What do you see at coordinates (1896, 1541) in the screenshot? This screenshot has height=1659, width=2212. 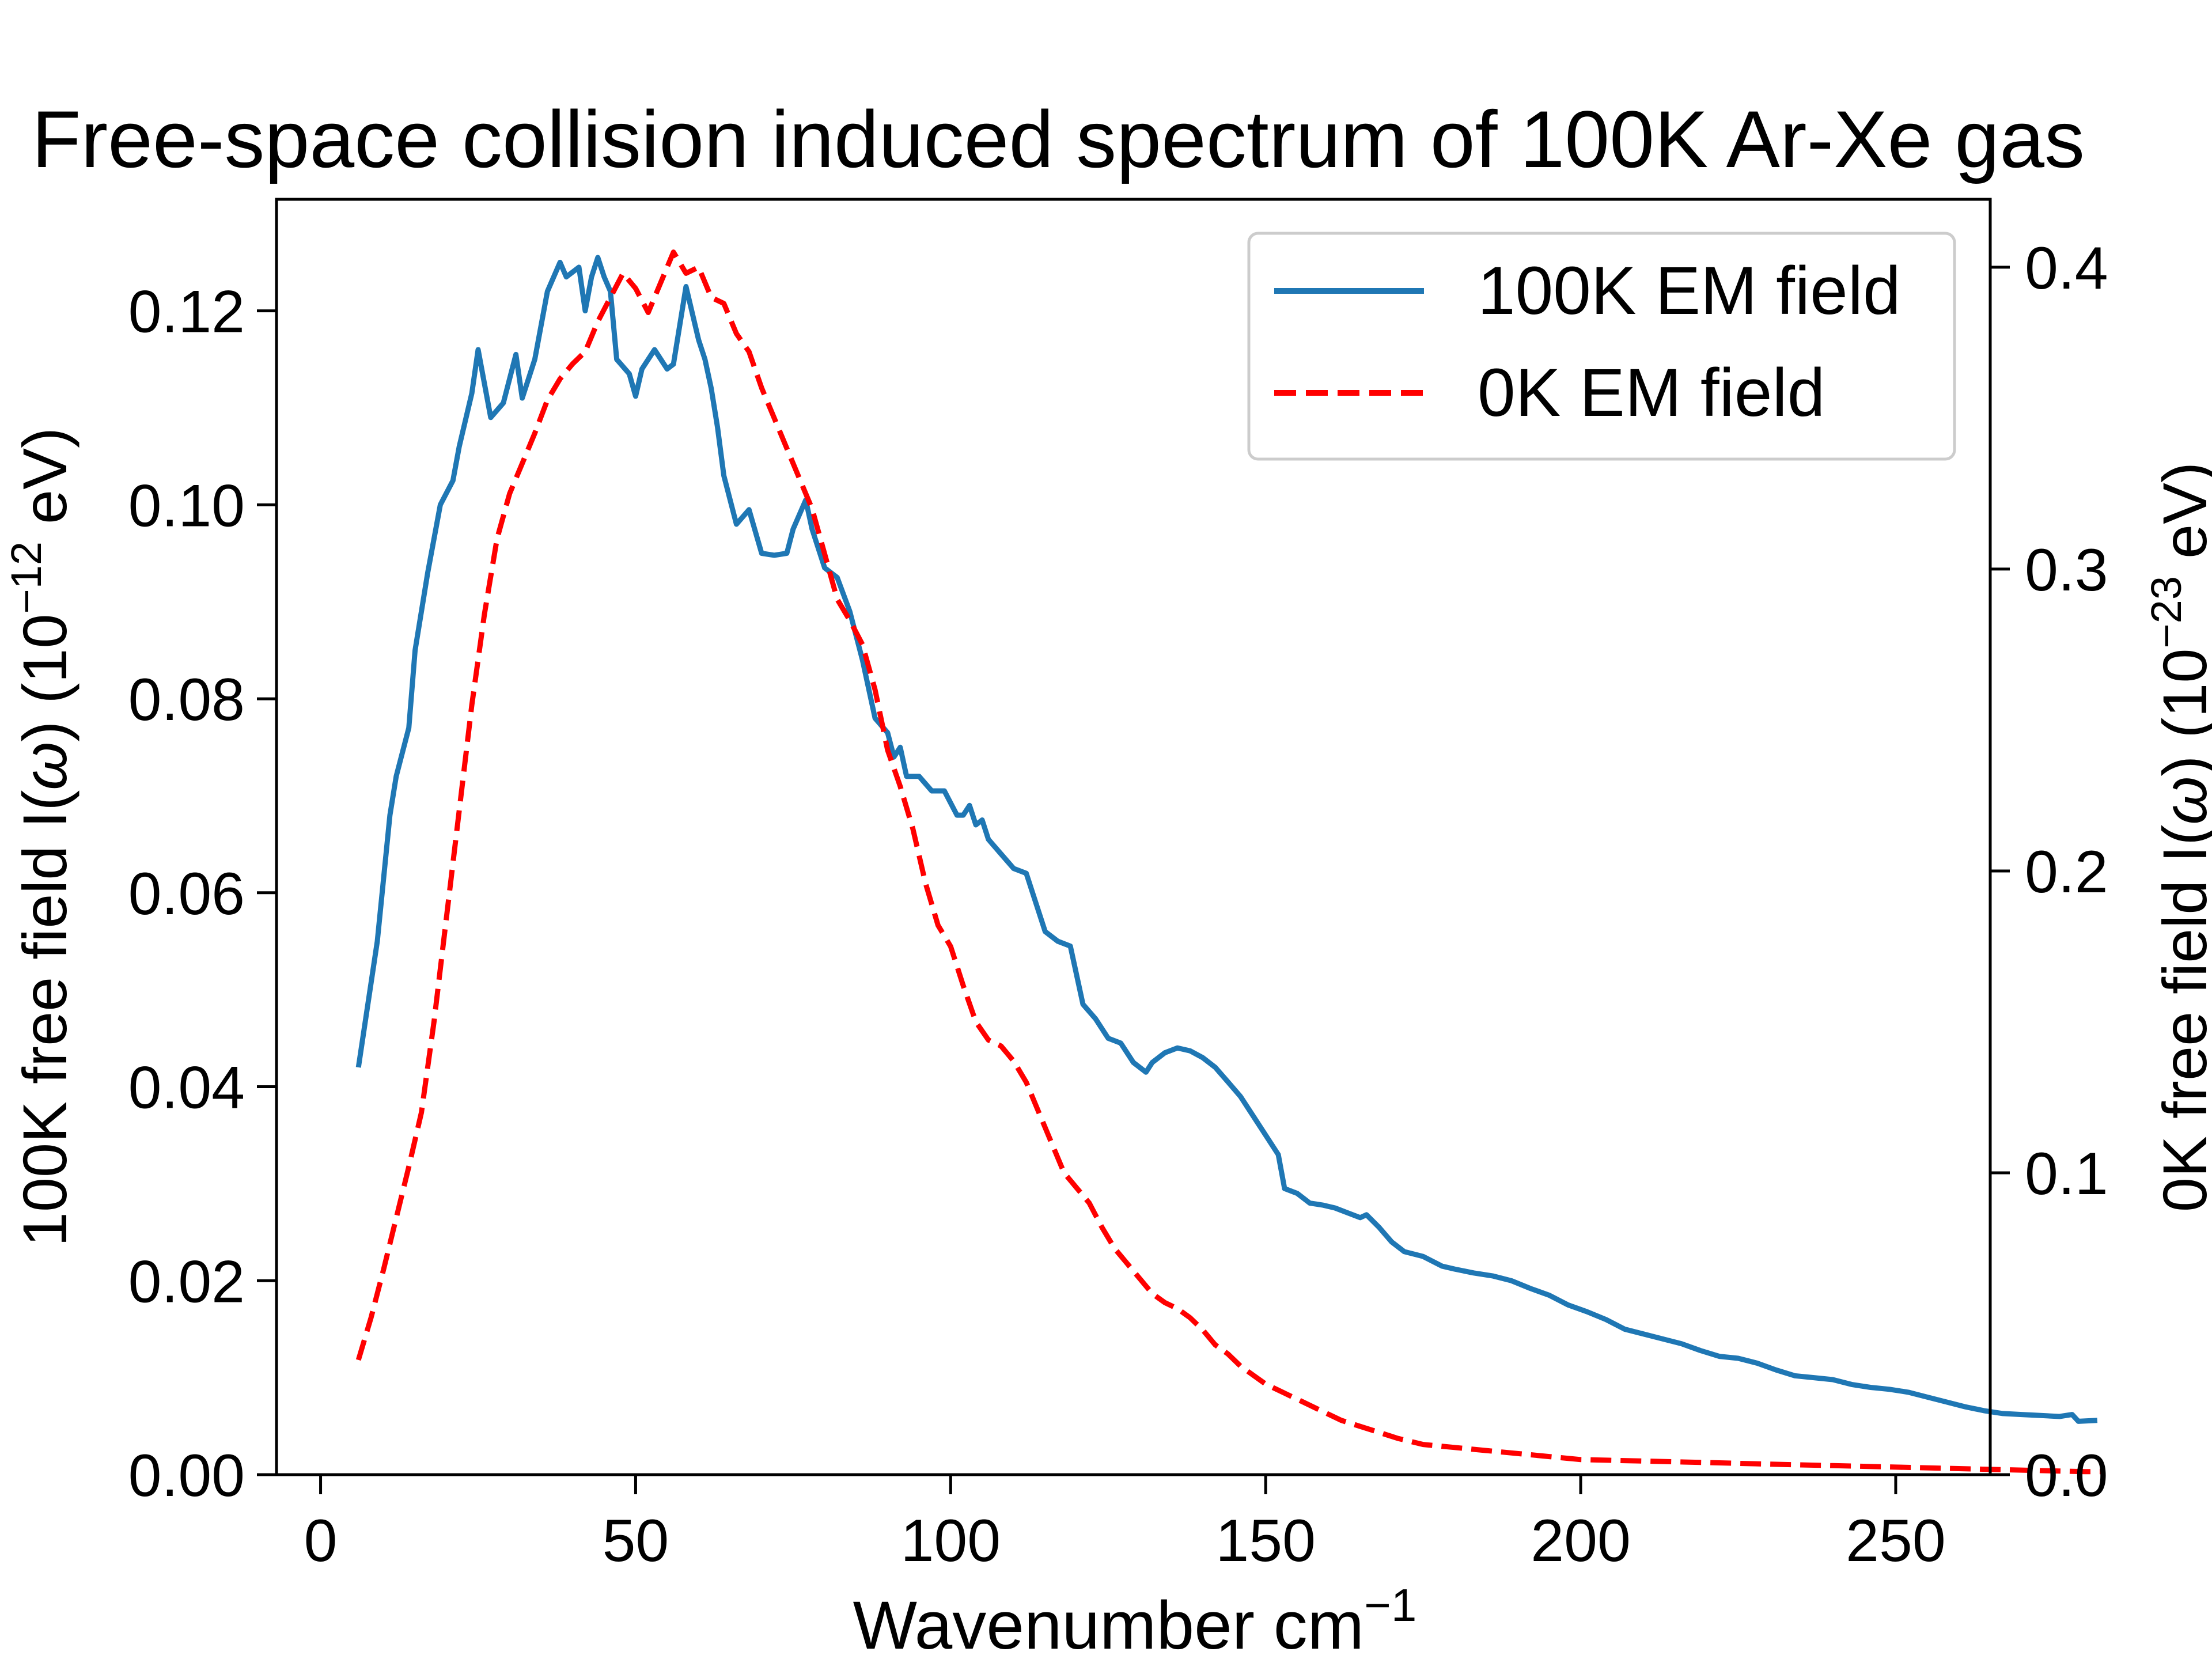 I see `x-tick-label: 250` at bounding box center [1896, 1541].